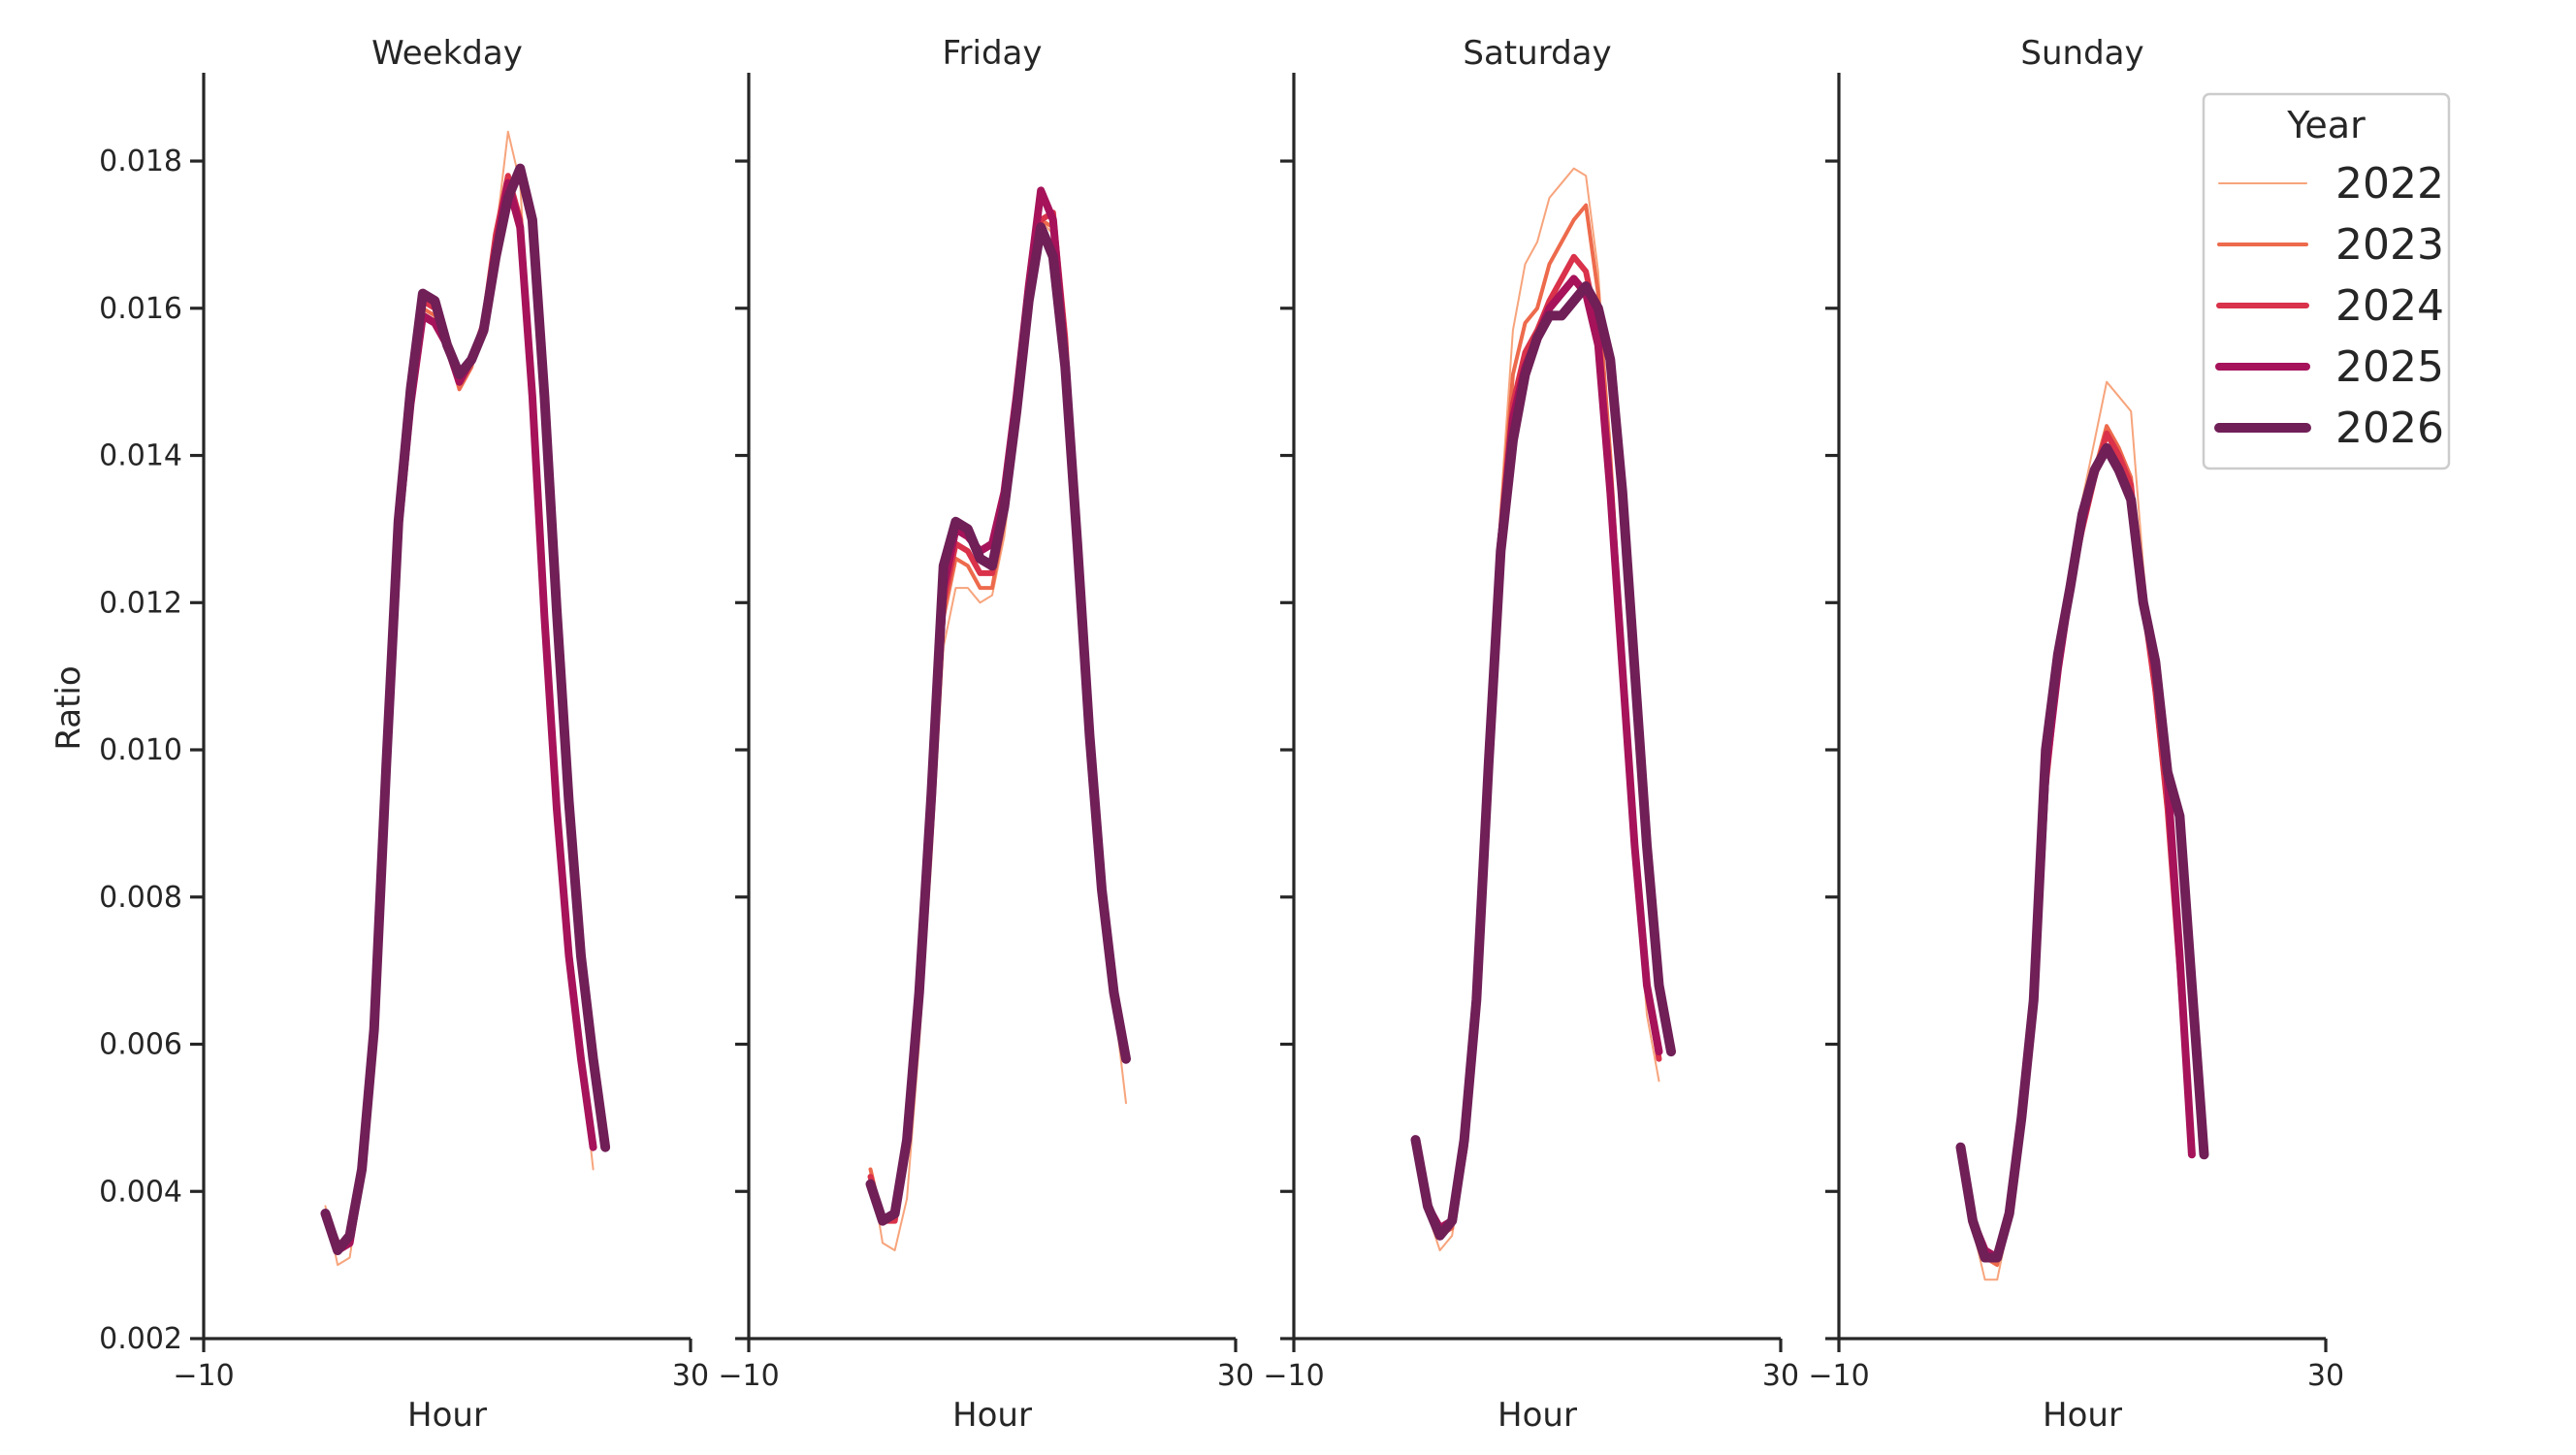 The image size is (2576, 1455). I want to click on y-axis-label-layer: Ratio, so click(68, 707).